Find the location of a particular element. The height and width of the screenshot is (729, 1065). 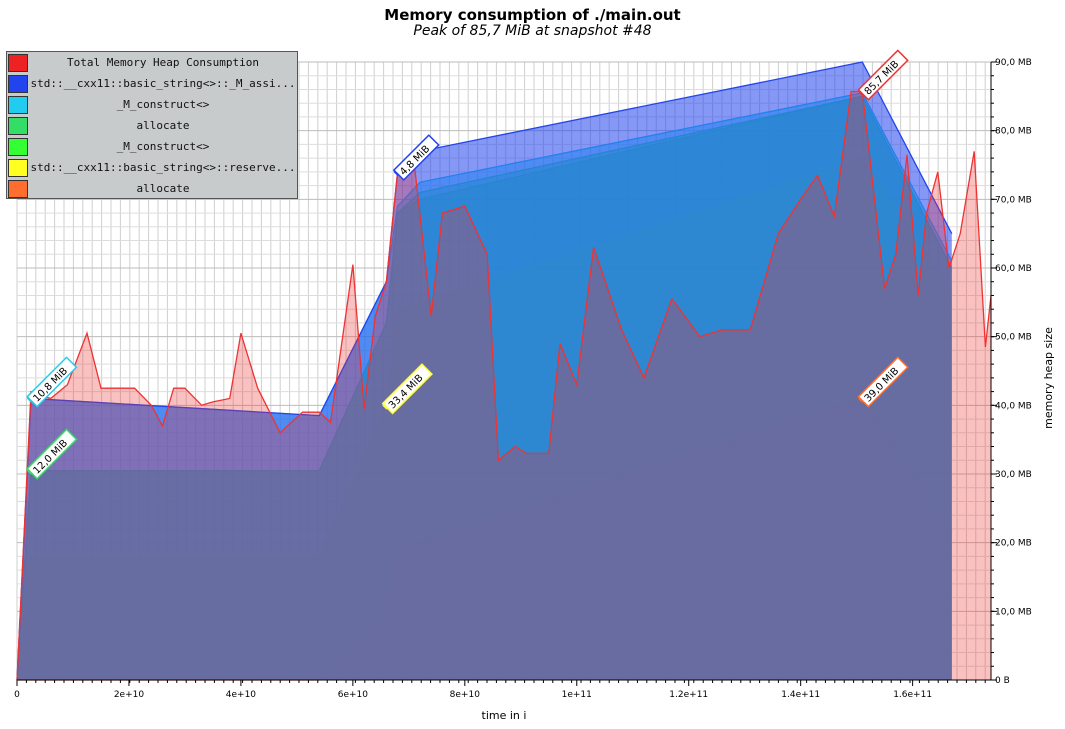

x-tick-label: 1.4e+11 is located at coordinates (800, 695).